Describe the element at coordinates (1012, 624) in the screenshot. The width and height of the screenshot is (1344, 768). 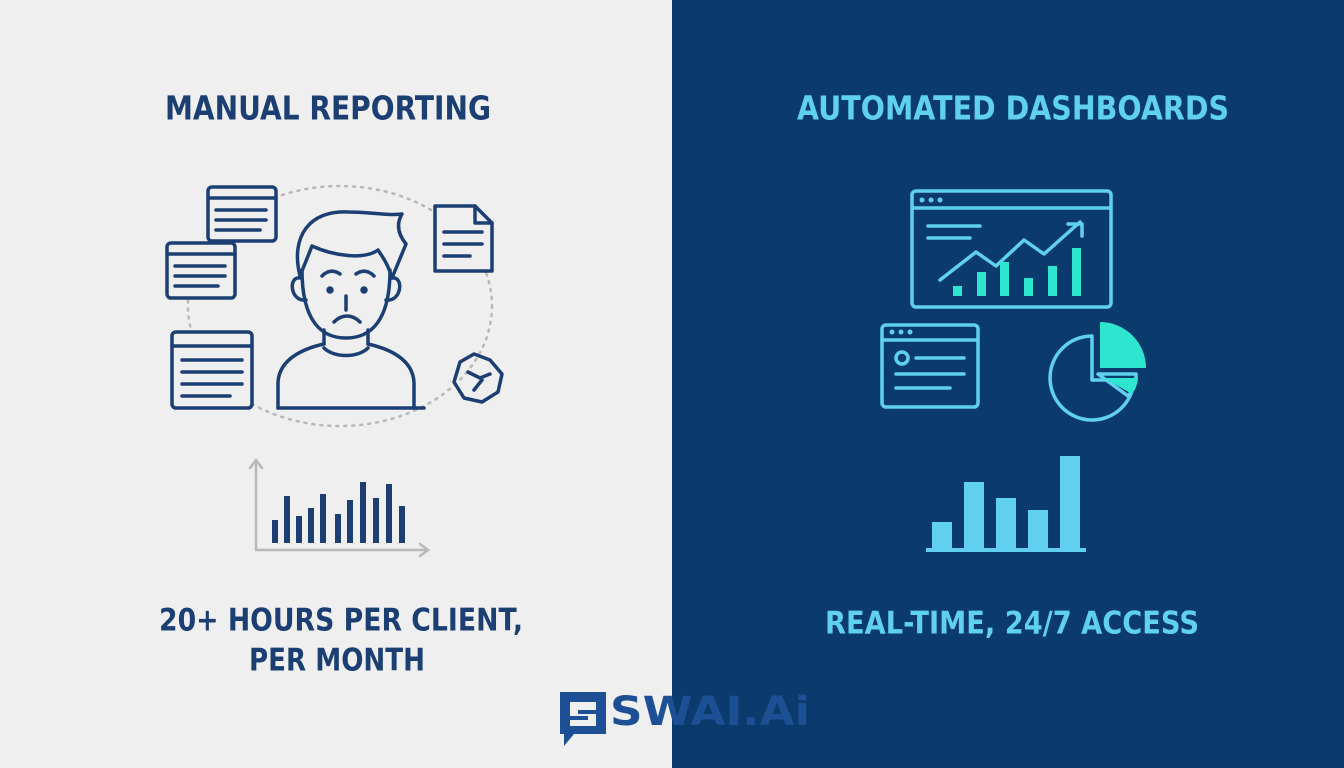
I see `right-caption: REAL-TIME, 24/7 ACCESS` at that location.